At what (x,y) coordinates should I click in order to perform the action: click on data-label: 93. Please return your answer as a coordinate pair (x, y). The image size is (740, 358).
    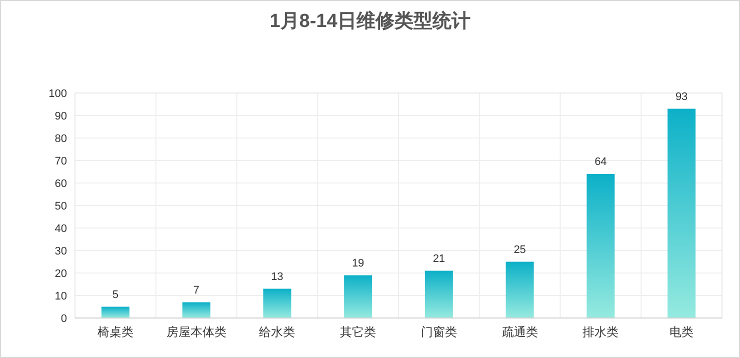
    Looking at the image, I should click on (681, 96).